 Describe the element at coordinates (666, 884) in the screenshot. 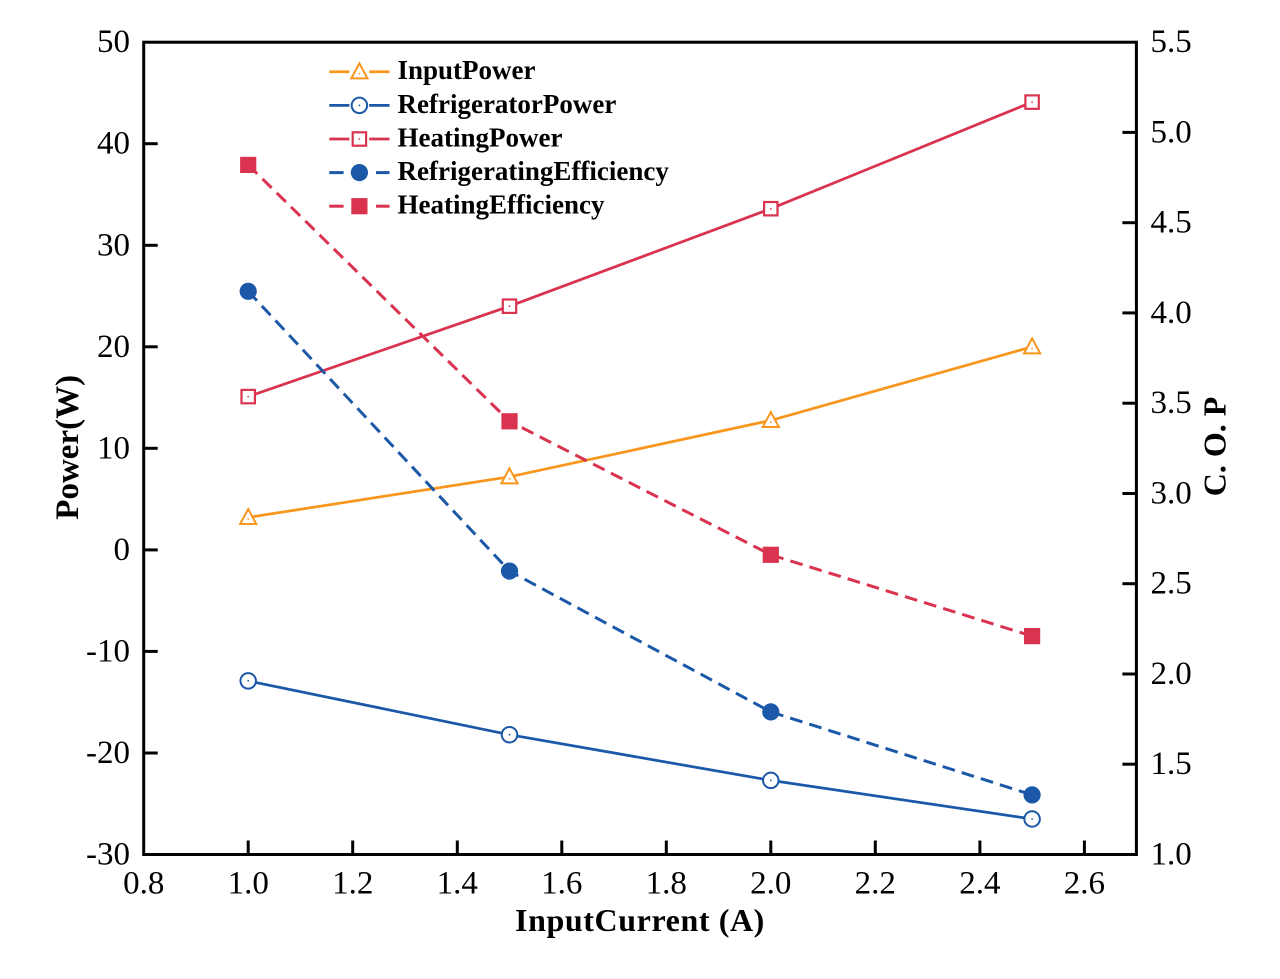

I see `svg-text: 1.8` at that location.